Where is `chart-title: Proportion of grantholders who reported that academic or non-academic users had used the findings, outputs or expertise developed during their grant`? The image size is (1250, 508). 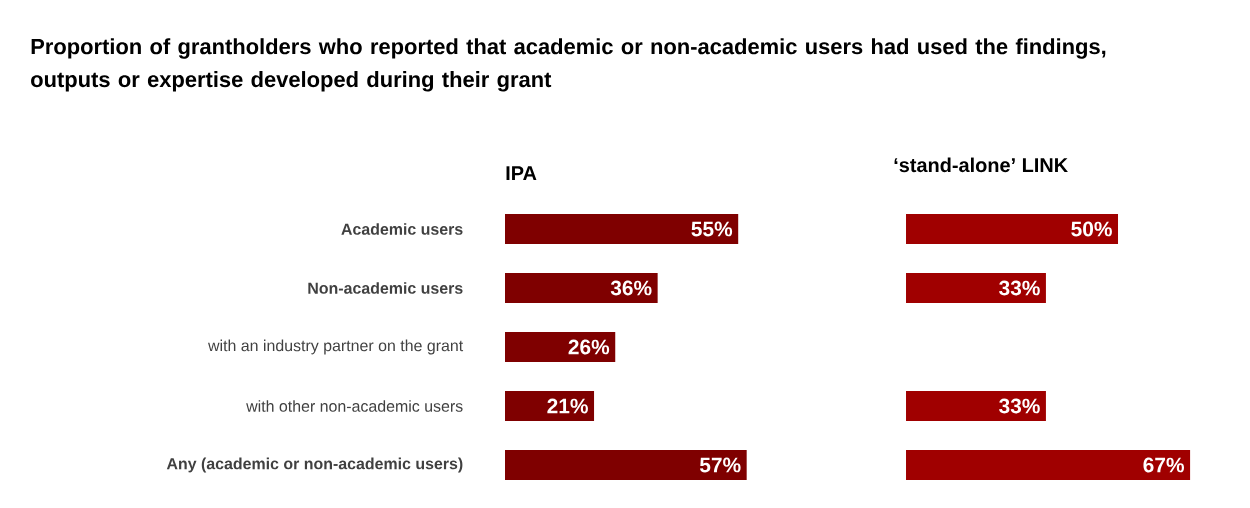
chart-title: Proportion of grantholders who reported that academic or non-academic users had used the findings, outputs or expertise developed during their grant is located at coordinates (568, 65).